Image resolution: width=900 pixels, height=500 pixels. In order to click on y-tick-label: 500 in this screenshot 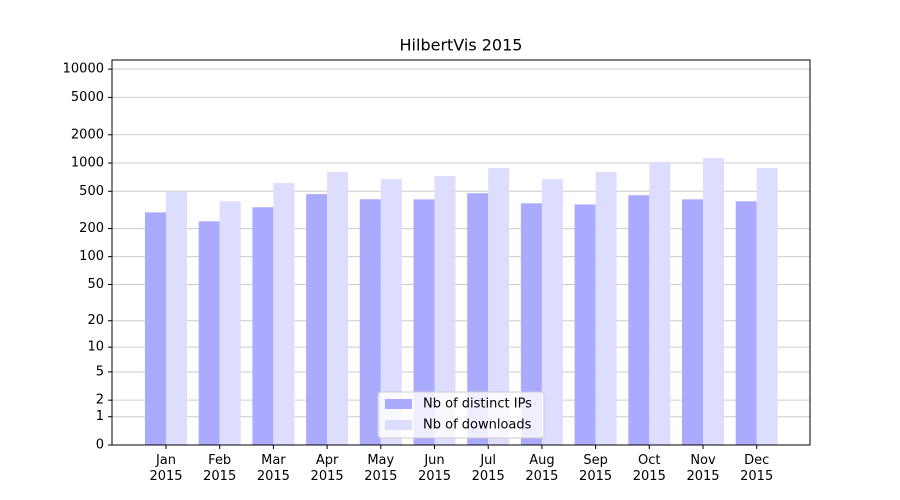, I will do `click(91, 191)`.